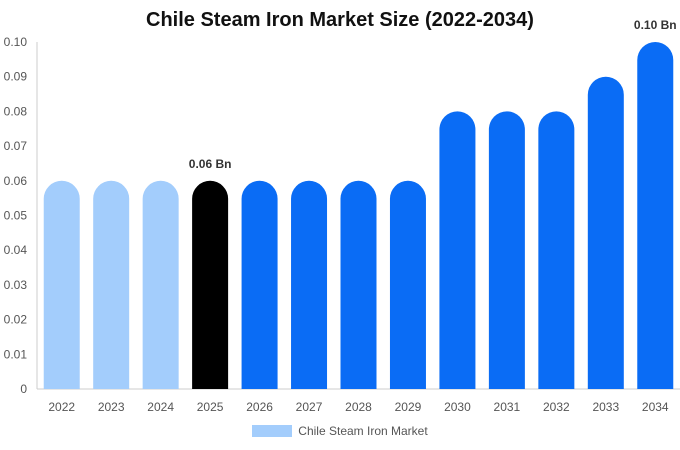 This screenshot has width=680, height=450. I want to click on bar-2029, so click(407, 284).